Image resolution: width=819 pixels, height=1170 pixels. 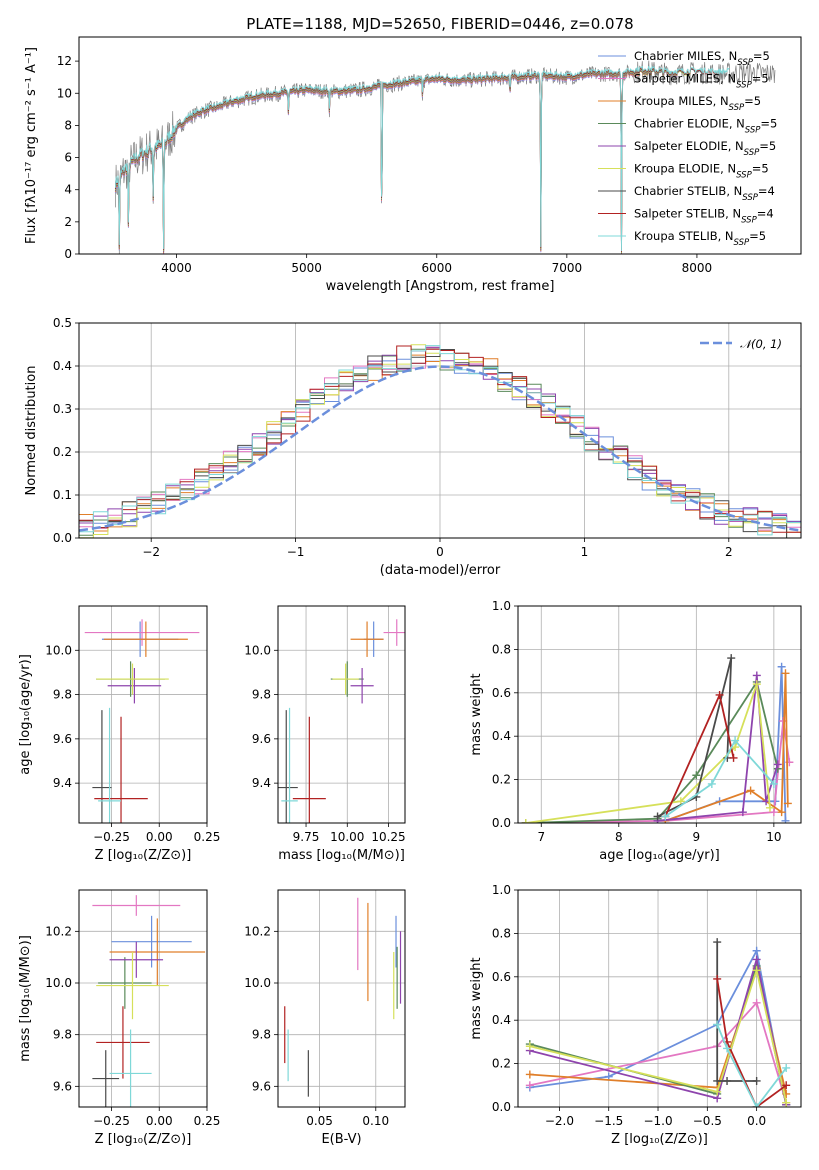 What do you see at coordinates (143, 1139) in the screenshot?
I see `x-axis-label: Z [log₁₀(Z/Z⊙)]` at bounding box center [143, 1139].